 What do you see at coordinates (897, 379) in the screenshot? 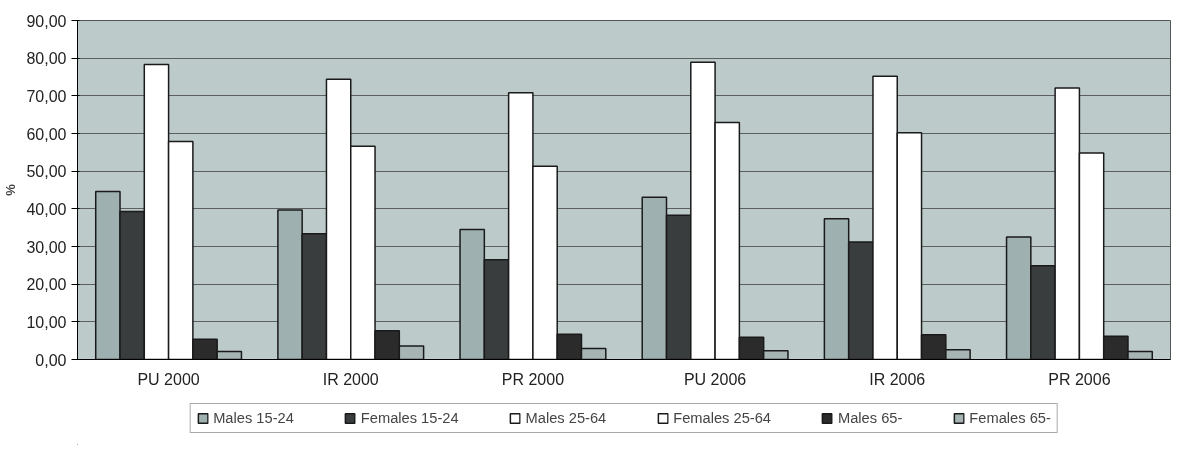
I see `x-tick-label: IR 2006` at bounding box center [897, 379].